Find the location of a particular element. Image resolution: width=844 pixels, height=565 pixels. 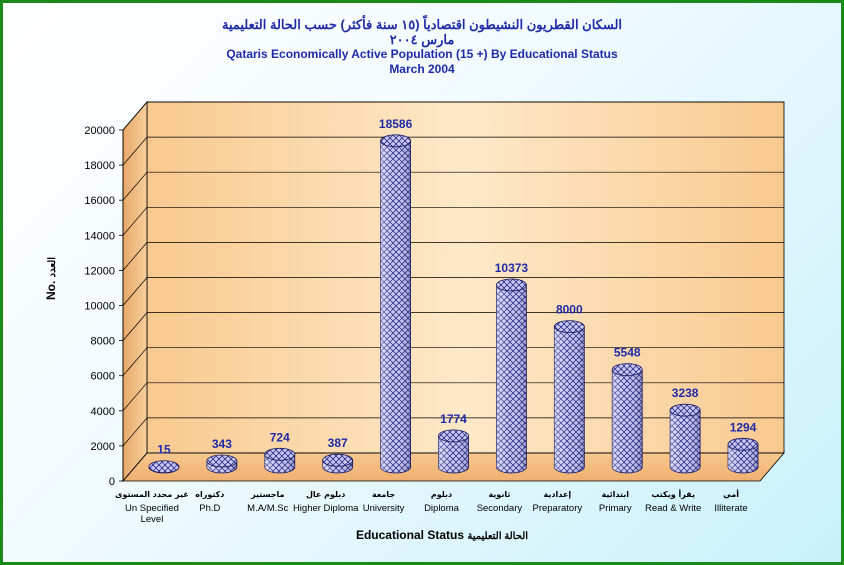

y-tick-label: 18000 is located at coordinates (99, 166).